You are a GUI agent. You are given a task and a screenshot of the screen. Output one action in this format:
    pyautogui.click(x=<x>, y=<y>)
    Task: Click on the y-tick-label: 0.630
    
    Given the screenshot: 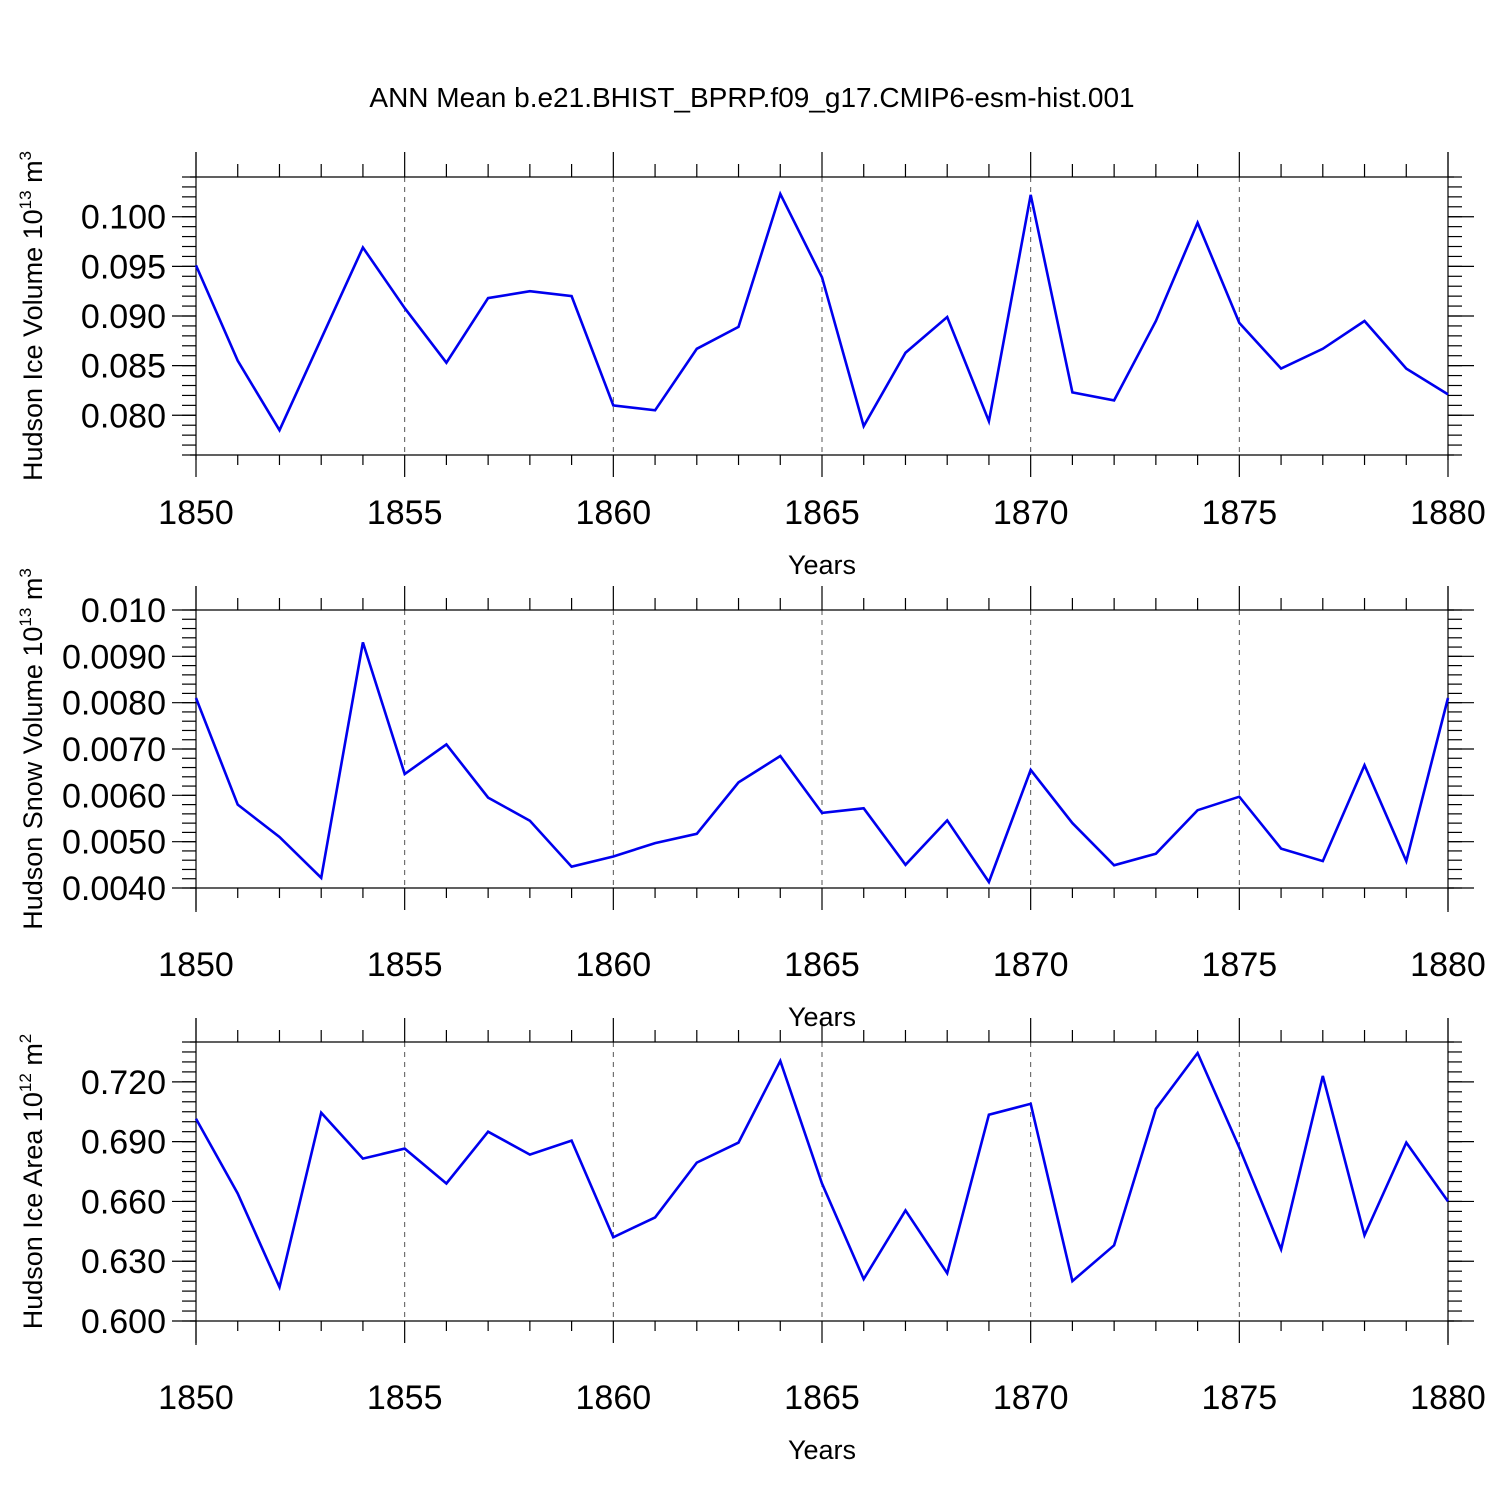 What is the action you would take?
    pyautogui.click(x=123, y=1262)
    